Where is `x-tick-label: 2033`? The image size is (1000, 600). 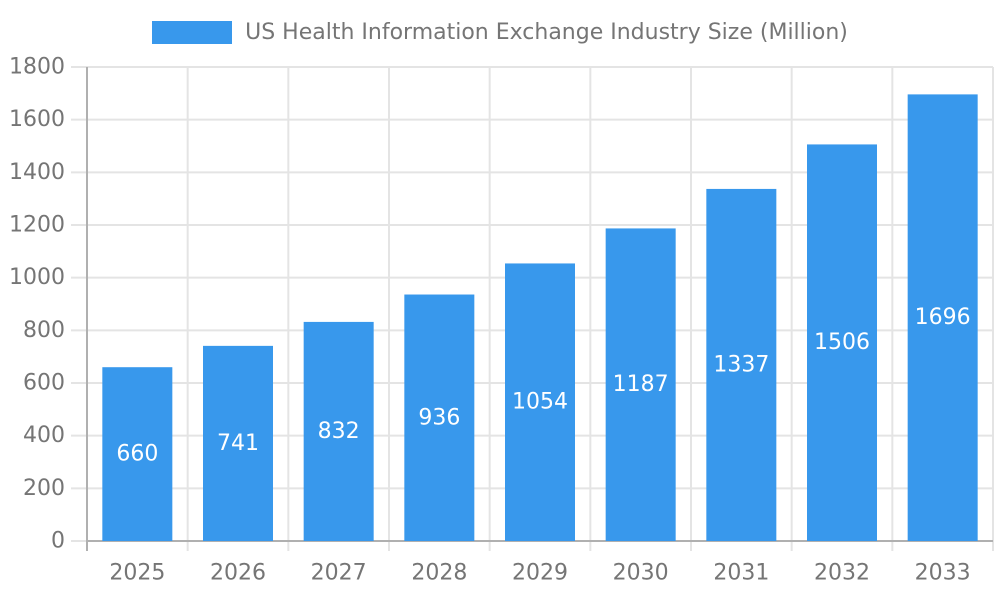
x-tick-label: 2033 is located at coordinates (943, 573).